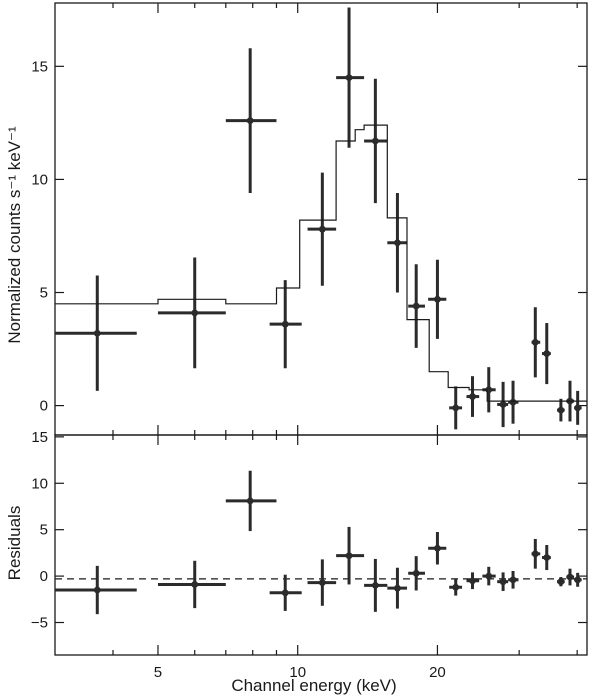  What do you see at coordinates (44, 293) in the screenshot?
I see `spectrum-y-tick-label: 5` at bounding box center [44, 293].